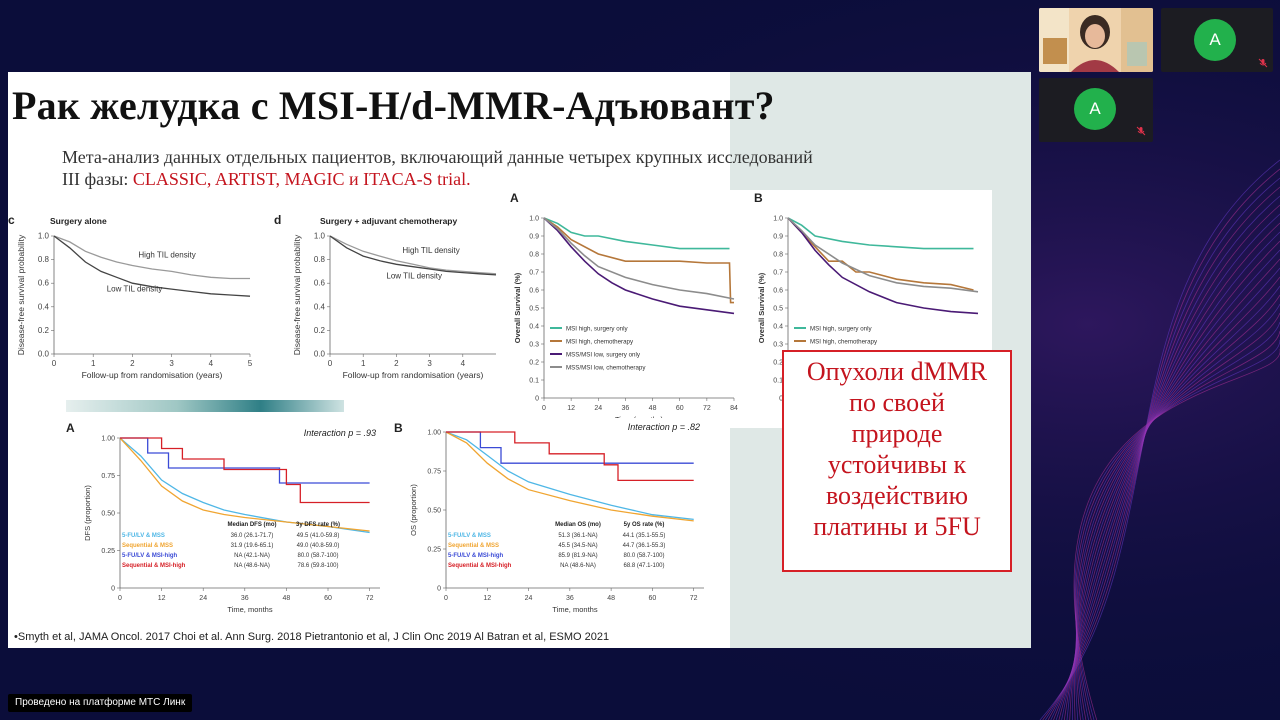  I want to click on participant-avatar: А, so click(1095, 109).